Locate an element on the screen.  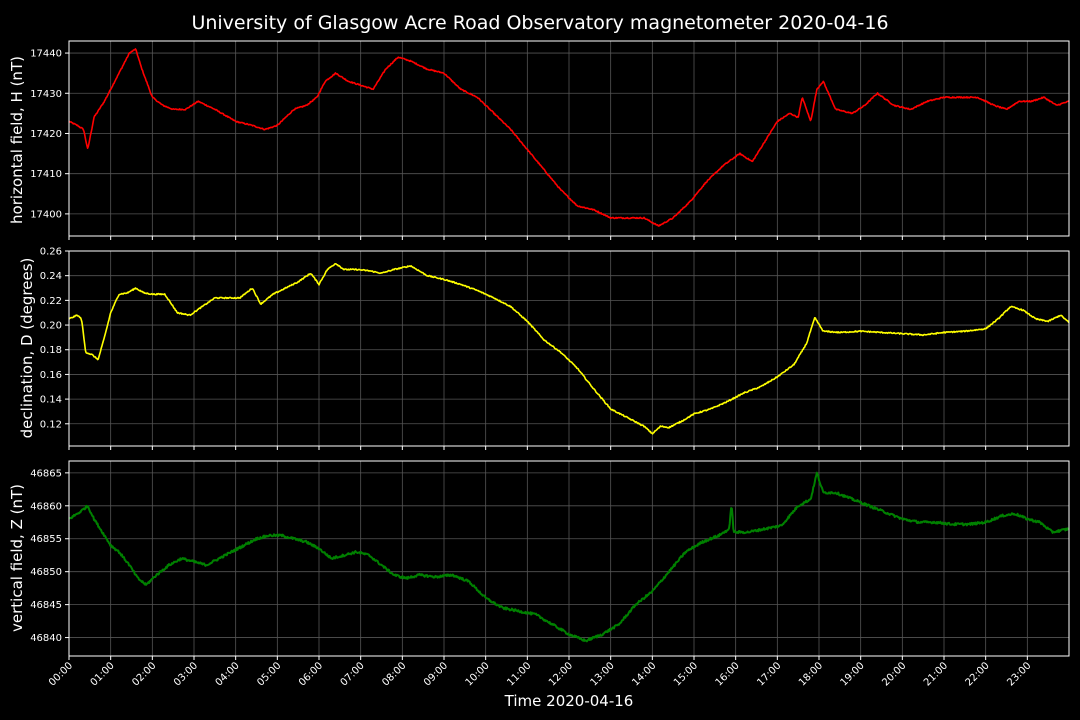
y-axis-label-z: vertical field, Z (nT) is located at coordinates (17, 558).